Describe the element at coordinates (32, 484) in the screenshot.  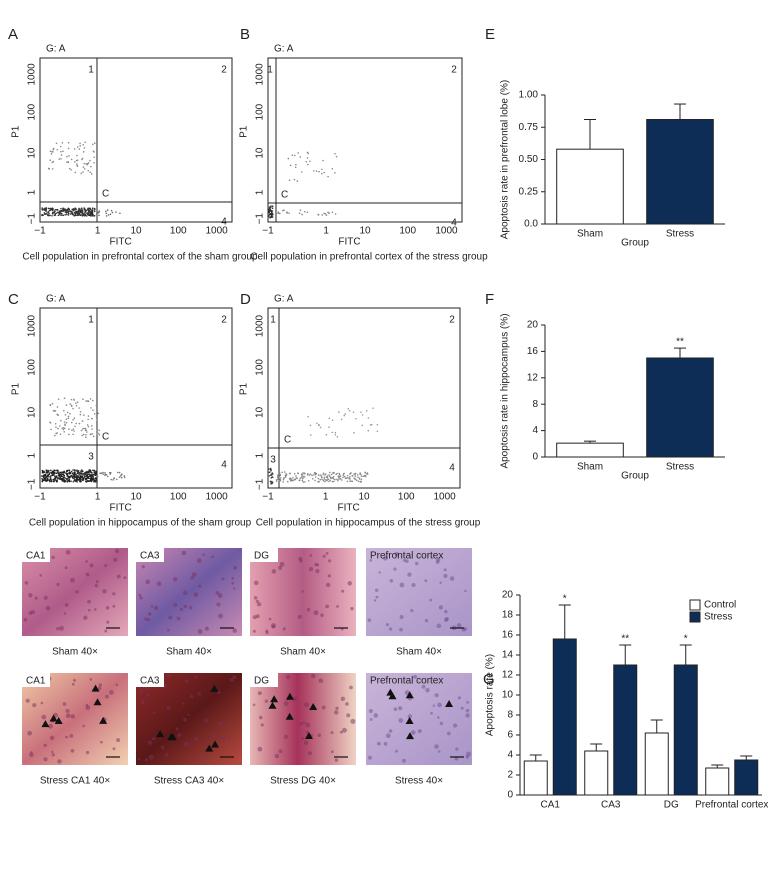
I see `y-tick-label: −1` at that location.